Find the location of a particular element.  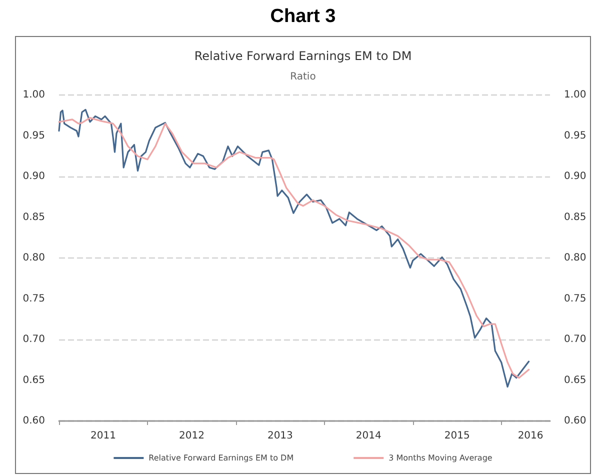

y2-tick-label: 0.85 is located at coordinates (575, 217).